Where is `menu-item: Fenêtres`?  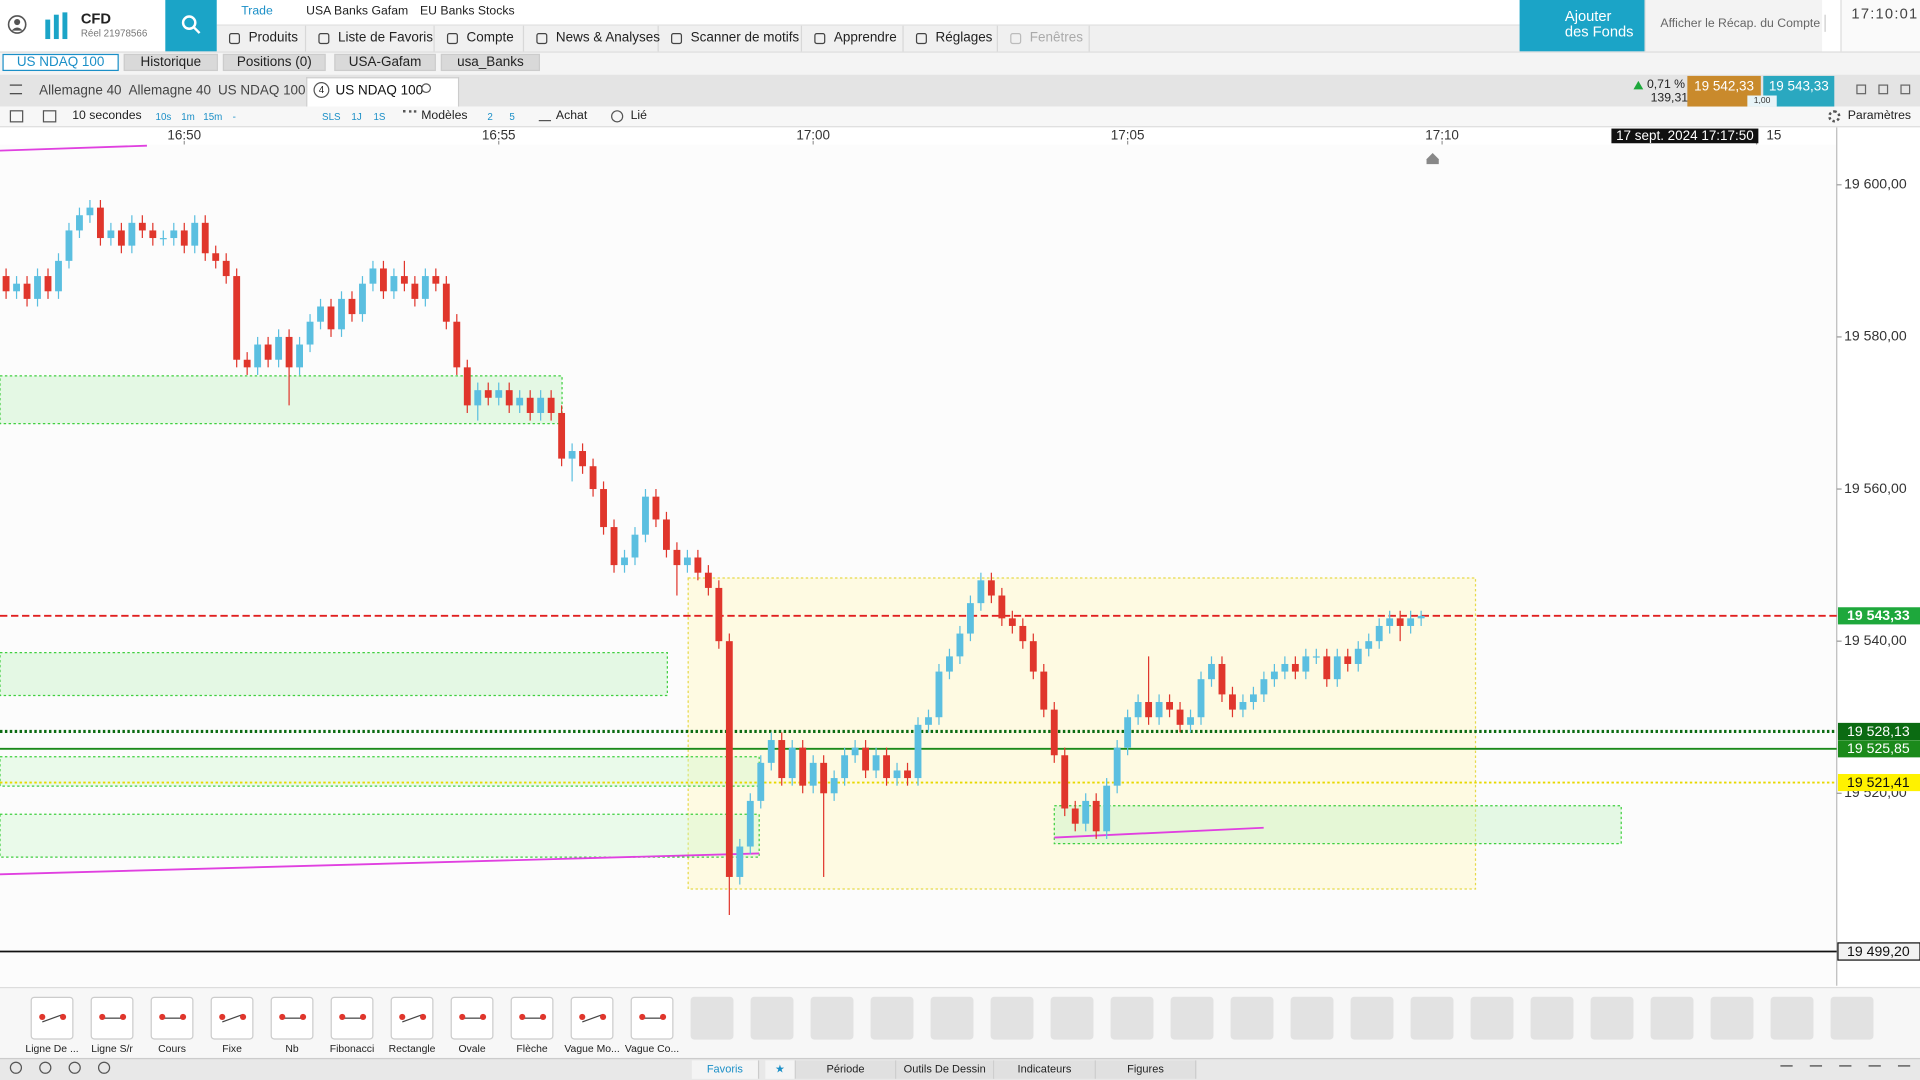 menu-item: Fenêtres is located at coordinates (1044, 38).